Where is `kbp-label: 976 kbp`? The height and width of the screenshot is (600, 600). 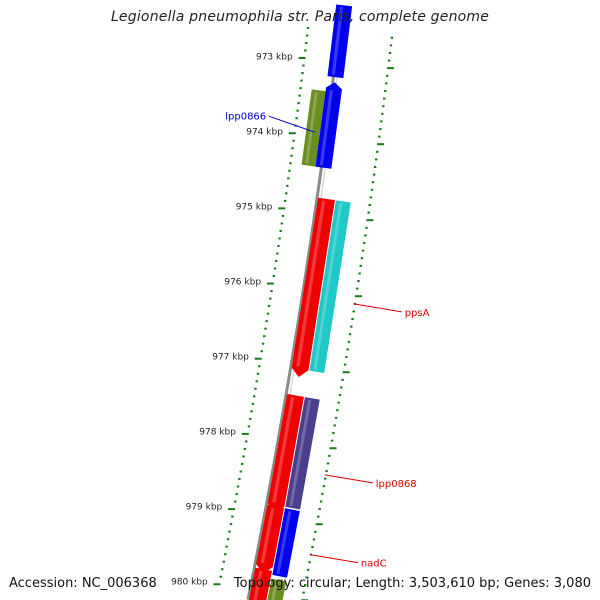
kbp-label: 976 kbp is located at coordinates (242, 283).